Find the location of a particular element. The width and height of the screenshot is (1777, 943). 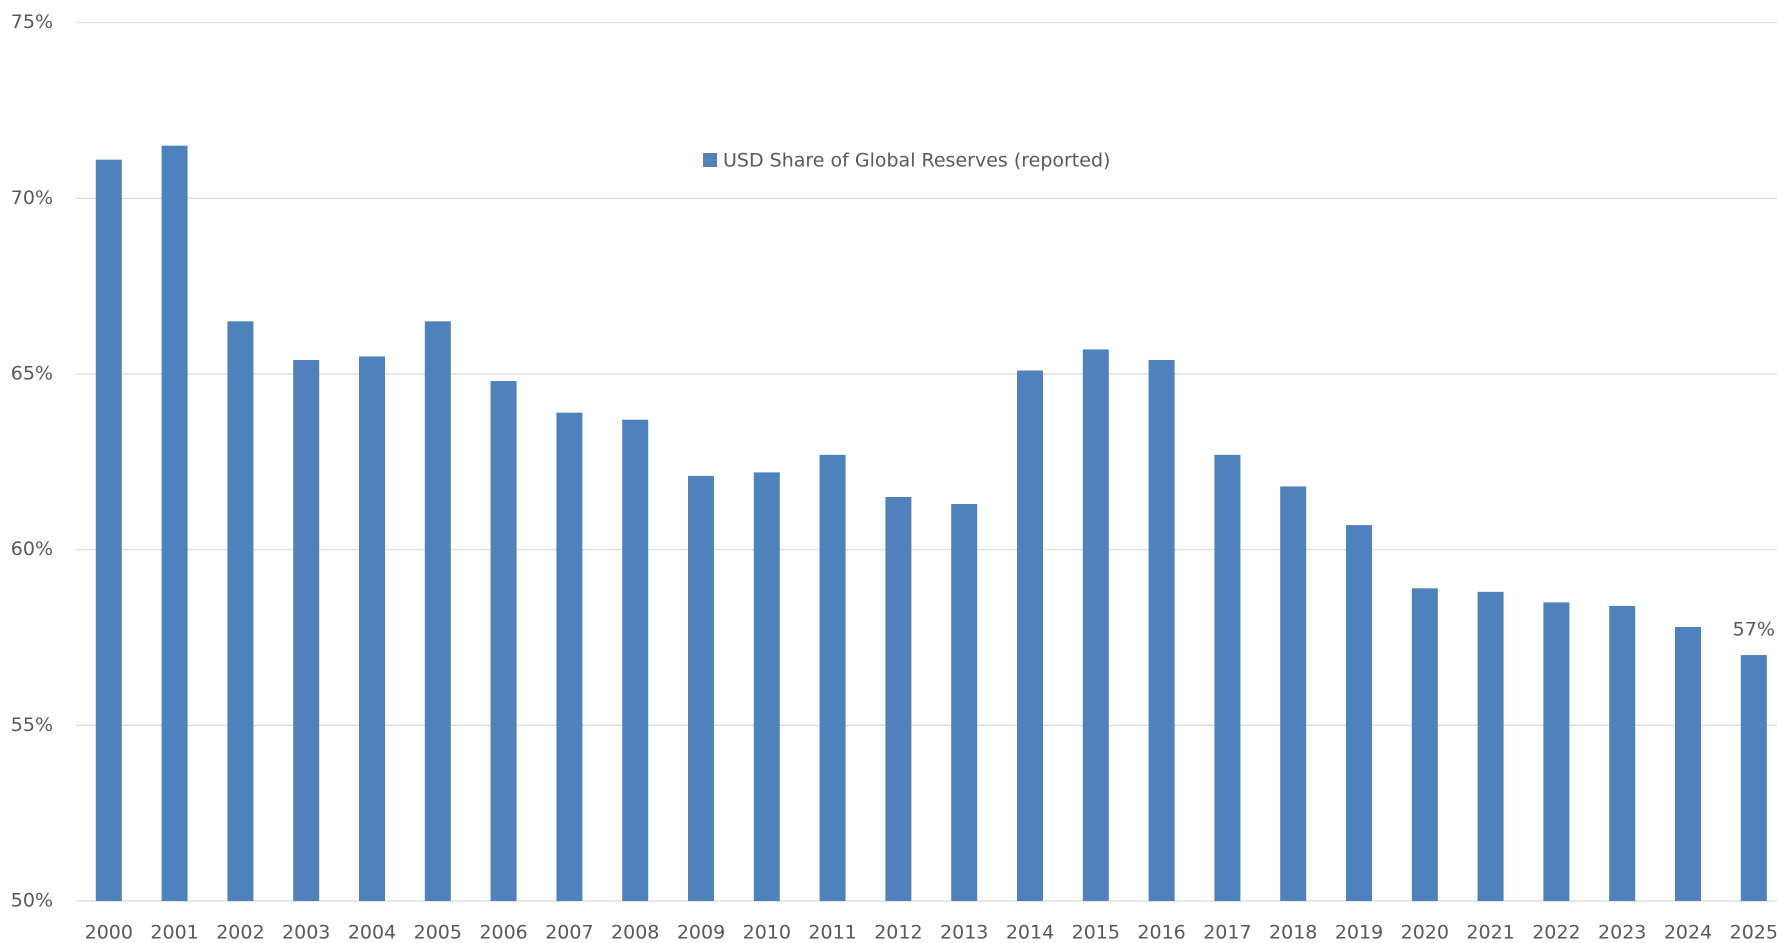

x-tick-label: 2002 is located at coordinates (240, 932).